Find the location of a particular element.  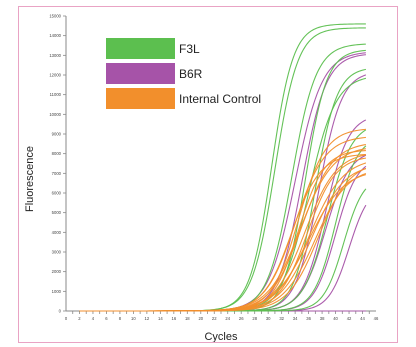

y-tick-label: 13000 is located at coordinates (55, 55).